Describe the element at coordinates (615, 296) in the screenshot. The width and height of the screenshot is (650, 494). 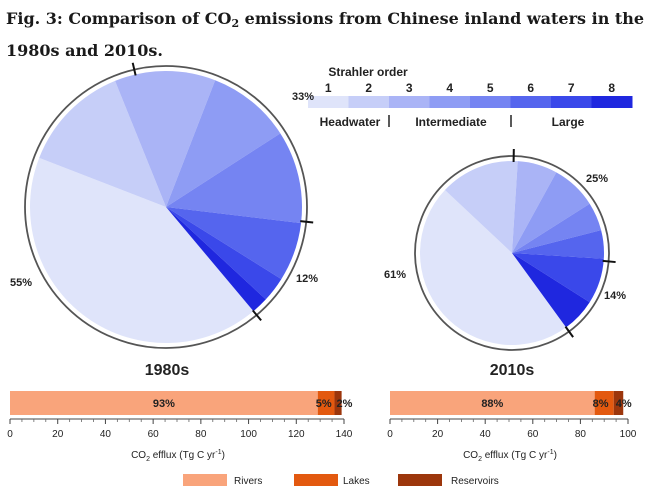
I see `pie-label-headwater-2010s: 14%` at that location.